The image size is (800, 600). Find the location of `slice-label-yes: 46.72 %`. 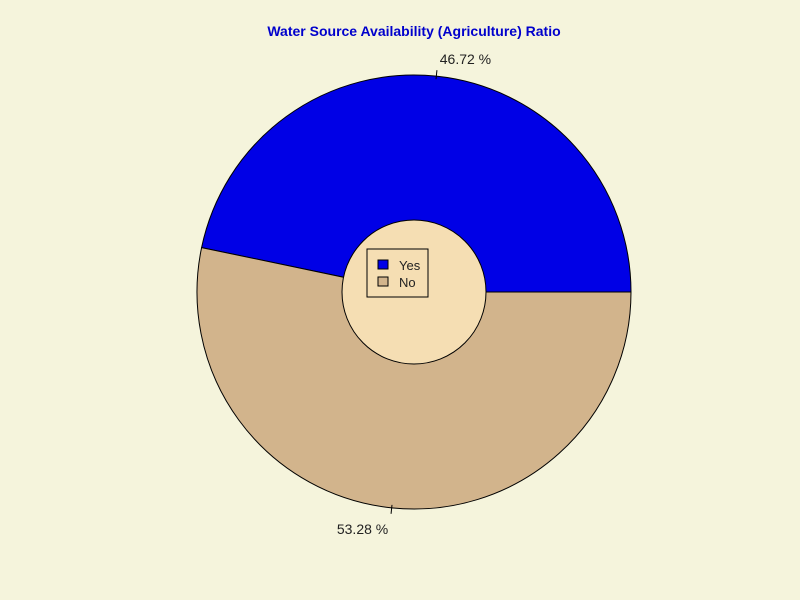

slice-label-yes: 46.72 % is located at coordinates (465, 59).